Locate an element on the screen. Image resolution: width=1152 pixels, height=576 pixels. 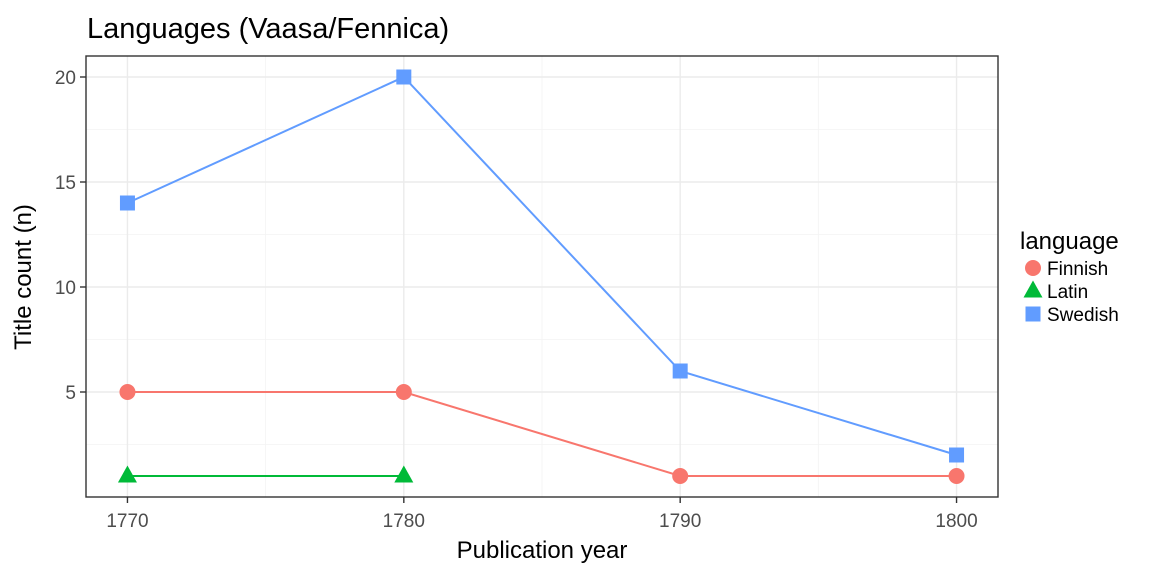
x-tick-label: 1780 is located at coordinates (404, 521).